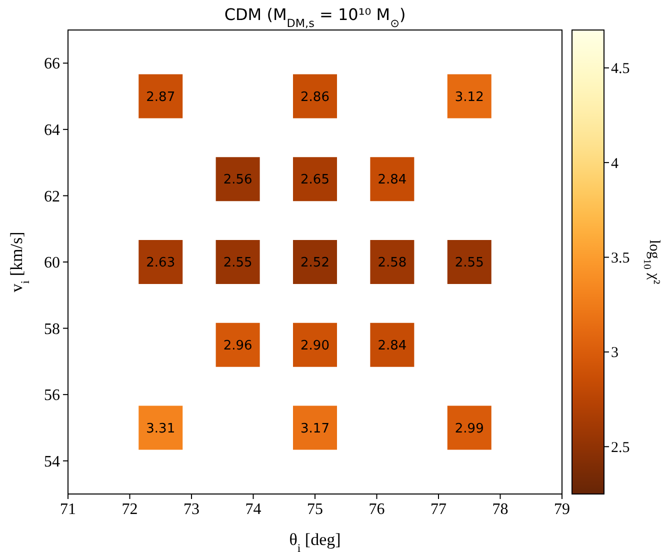  What do you see at coordinates (237, 180) in the screenshot?
I see `annotation: 2.56` at bounding box center [237, 180].